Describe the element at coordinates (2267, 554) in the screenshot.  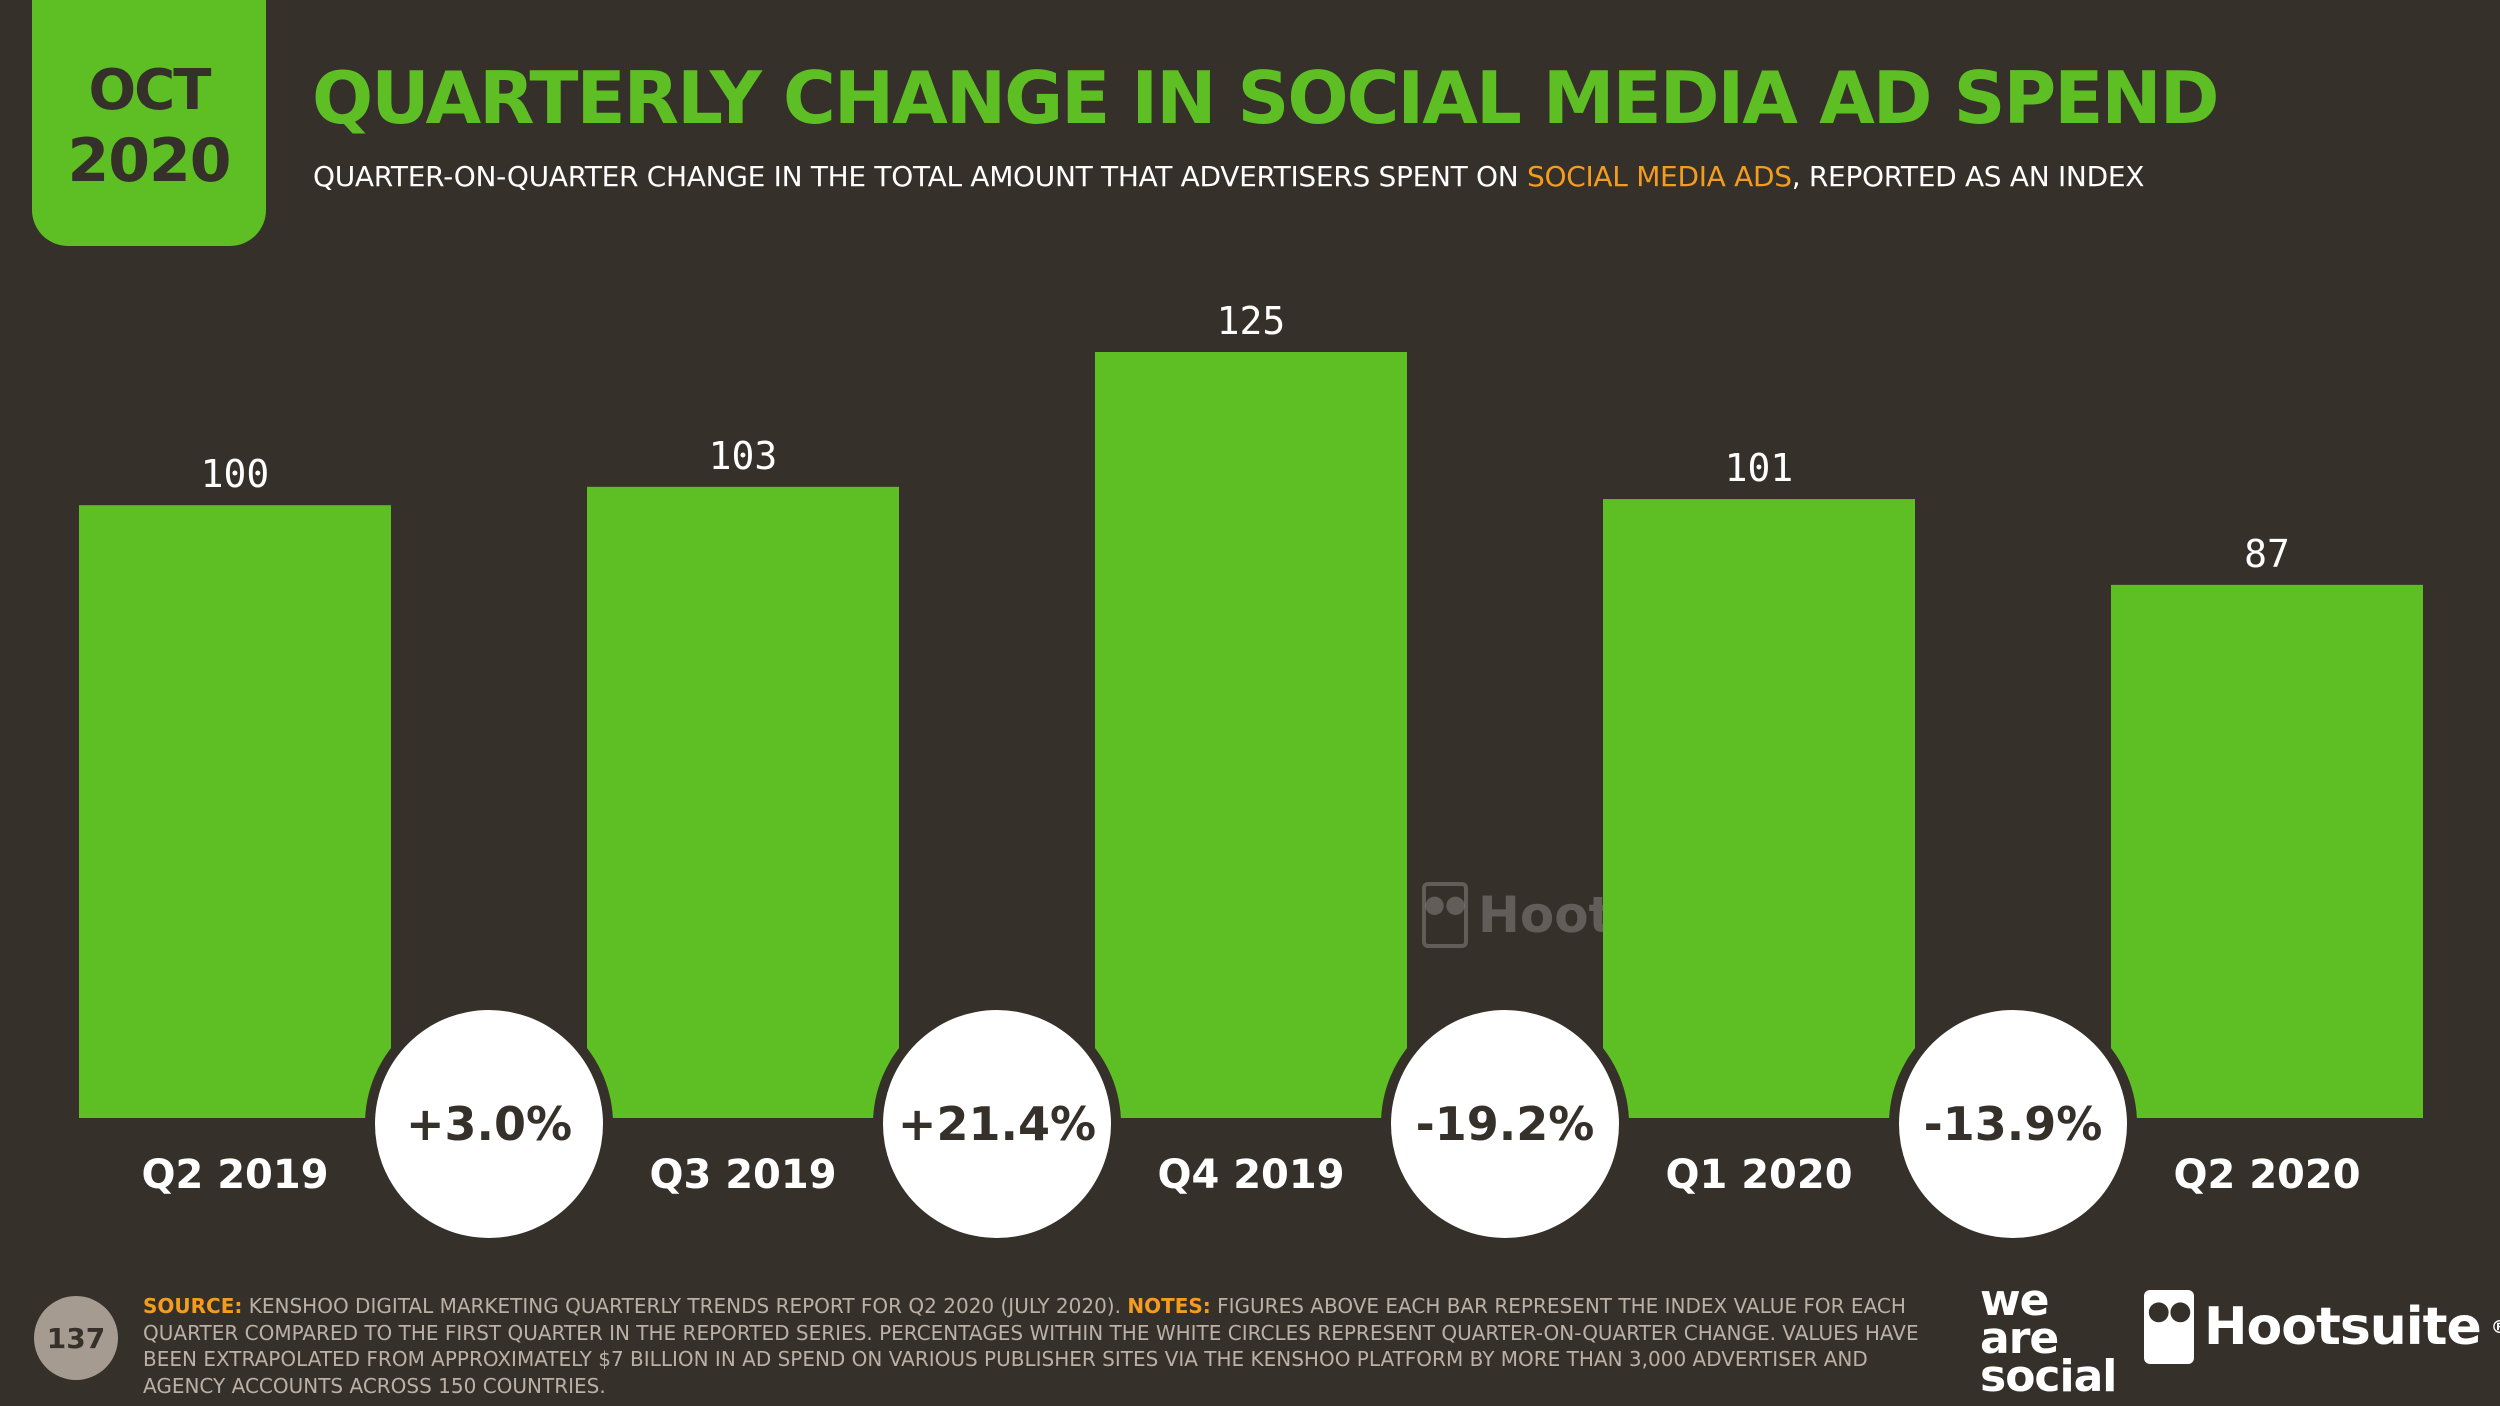
I see `bar-value-label: 87` at that location.